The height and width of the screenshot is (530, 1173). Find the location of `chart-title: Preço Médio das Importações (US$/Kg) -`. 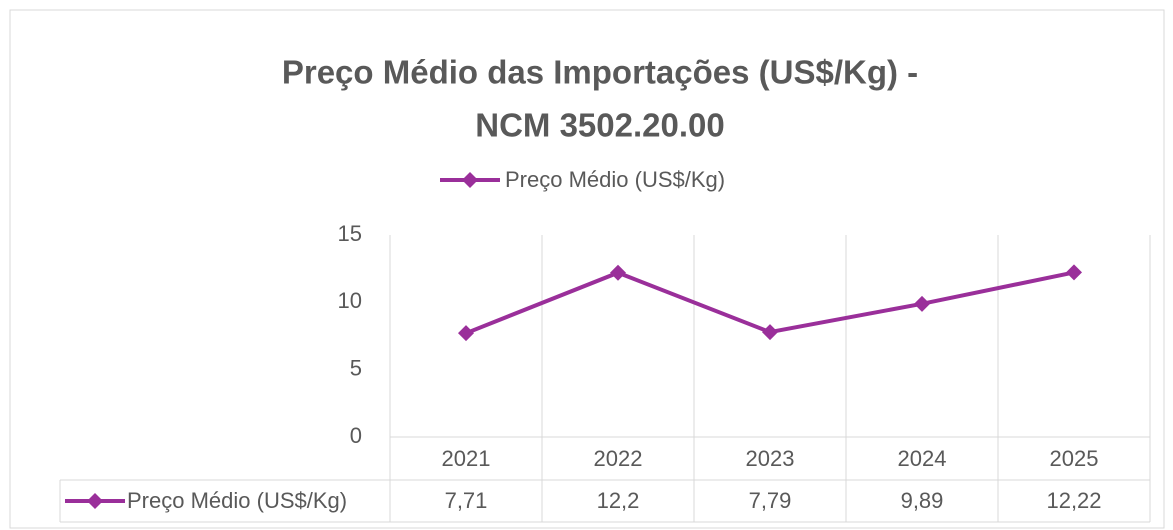

chart-title: Preço Médio das Importações (US$/Kg) - is located at coordinates (600, 72).